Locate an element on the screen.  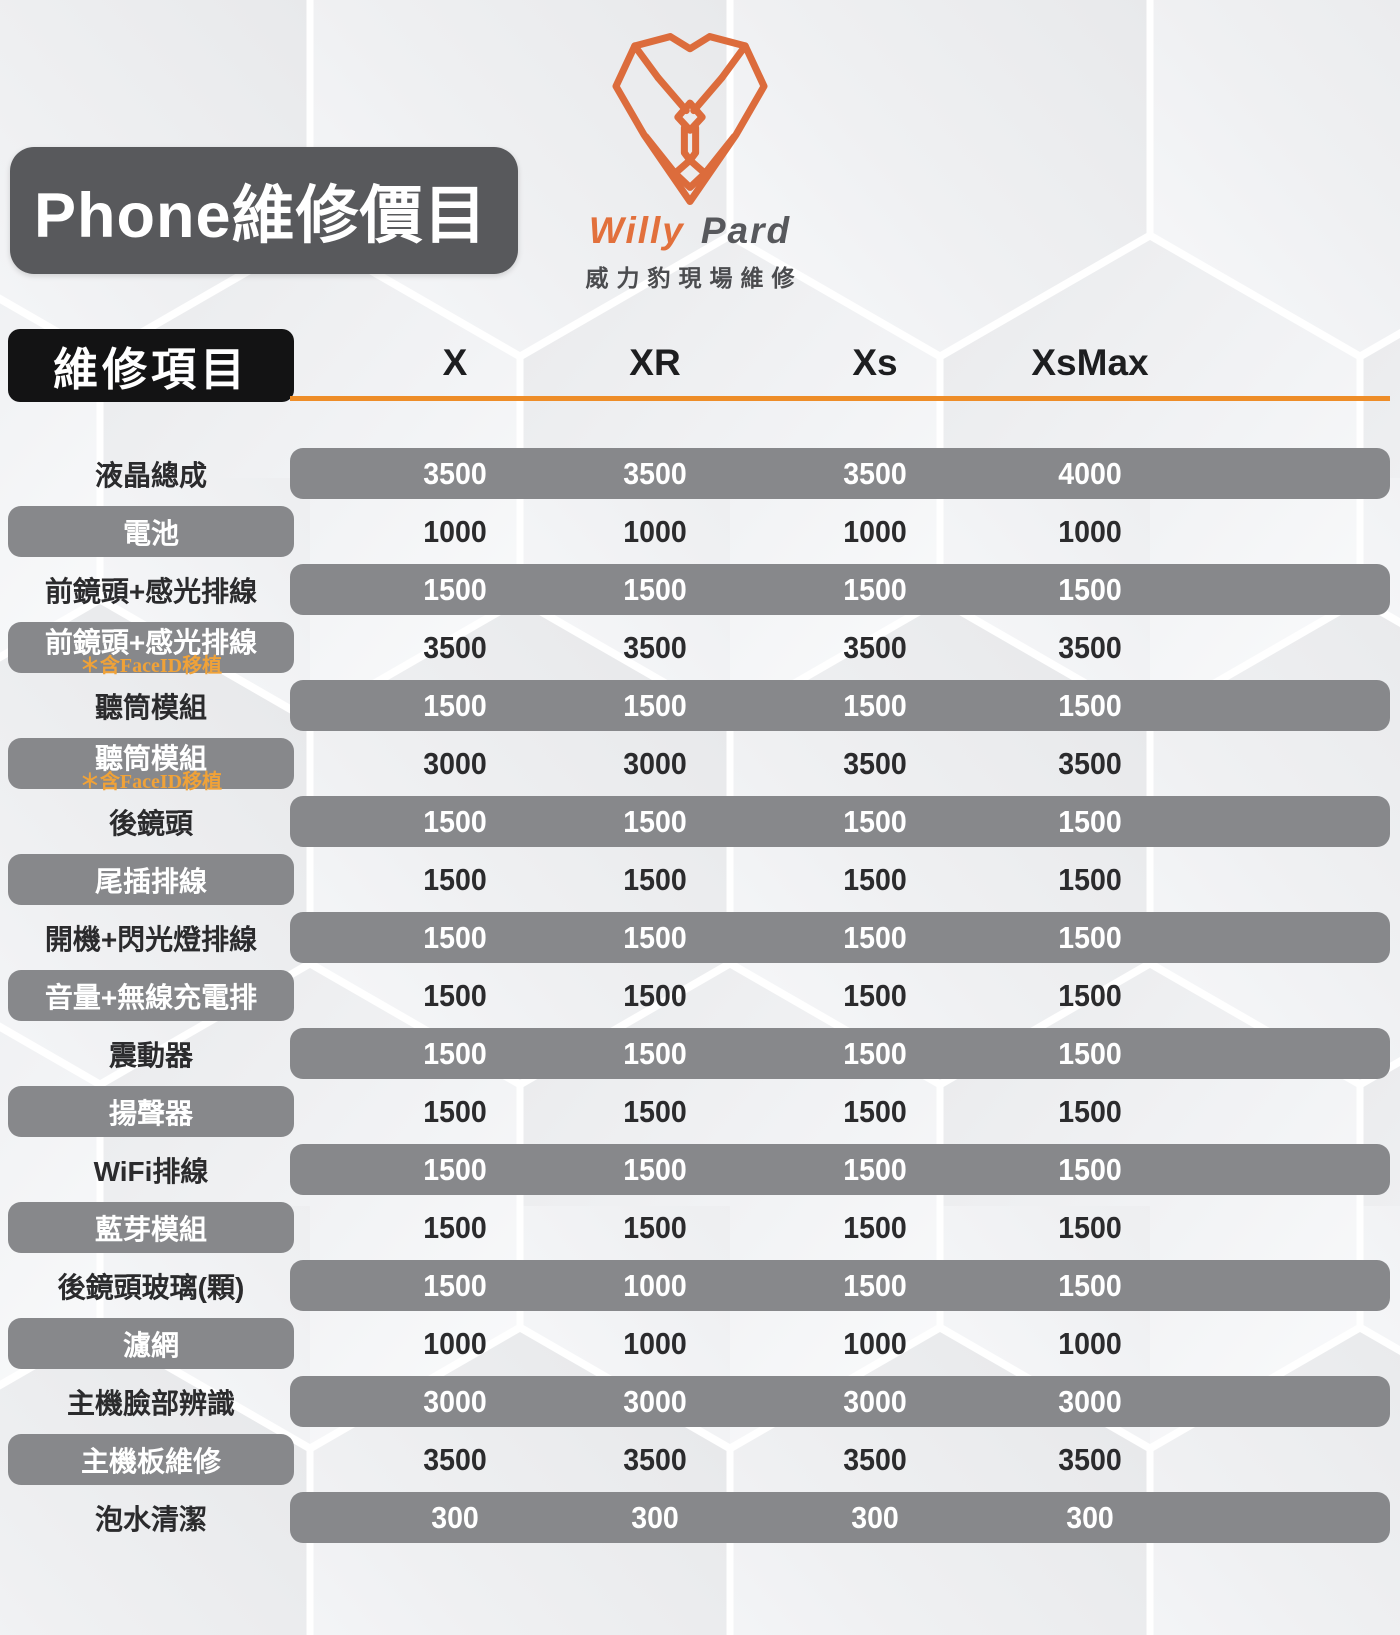
row-label-text: 泡水清潔 is located at coordinates (150, 1519).